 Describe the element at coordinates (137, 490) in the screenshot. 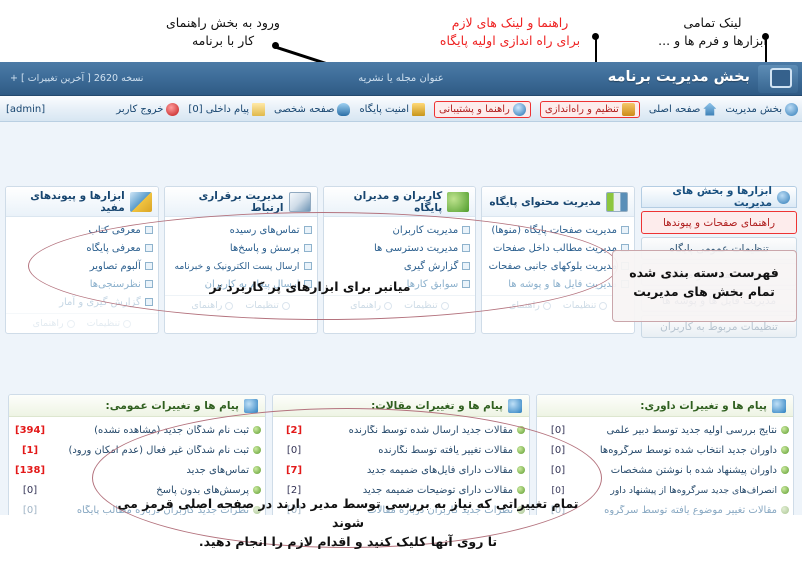

I see `table-row: پرسش‌های بدون پاسخ [0]` at that location.